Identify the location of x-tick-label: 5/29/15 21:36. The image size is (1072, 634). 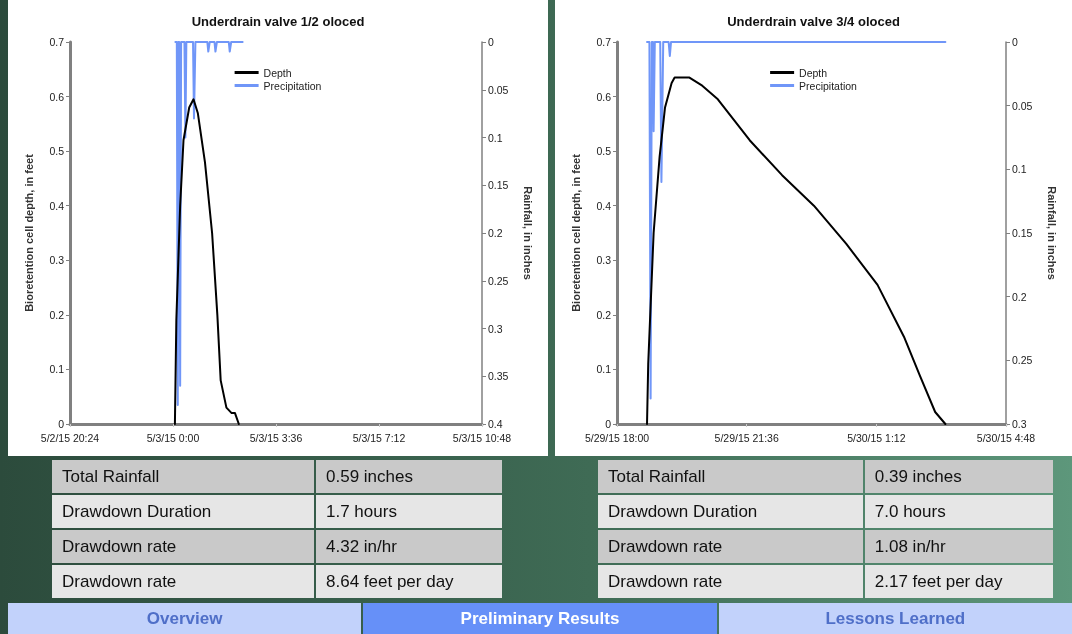
(746, 437).